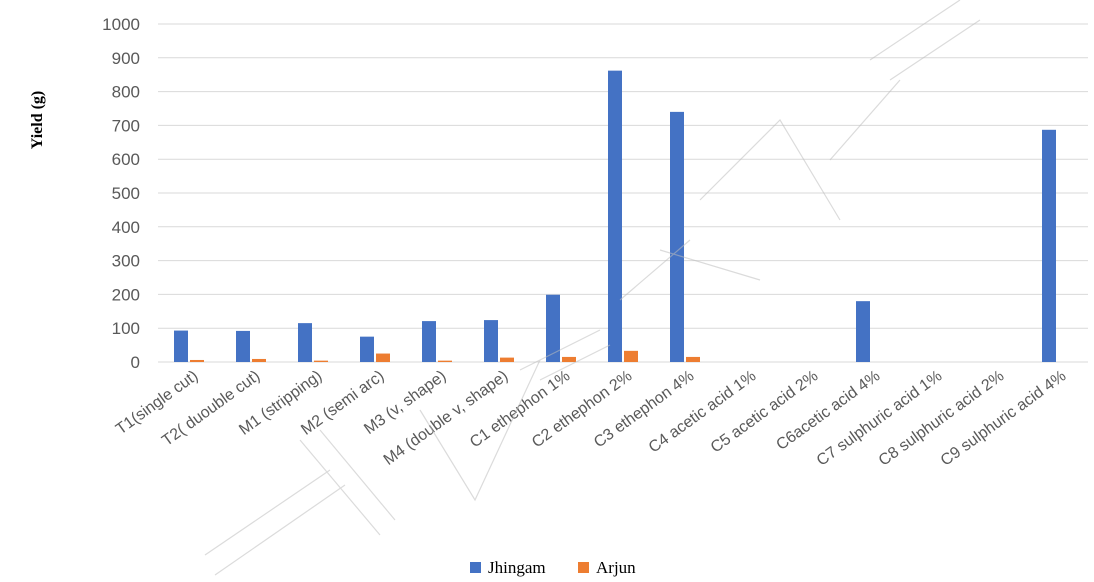 The image size is (1094, 582). Describe the element at coordinates (126, 261) in the screenshot. I see `y-tick-label: 300` at that location.